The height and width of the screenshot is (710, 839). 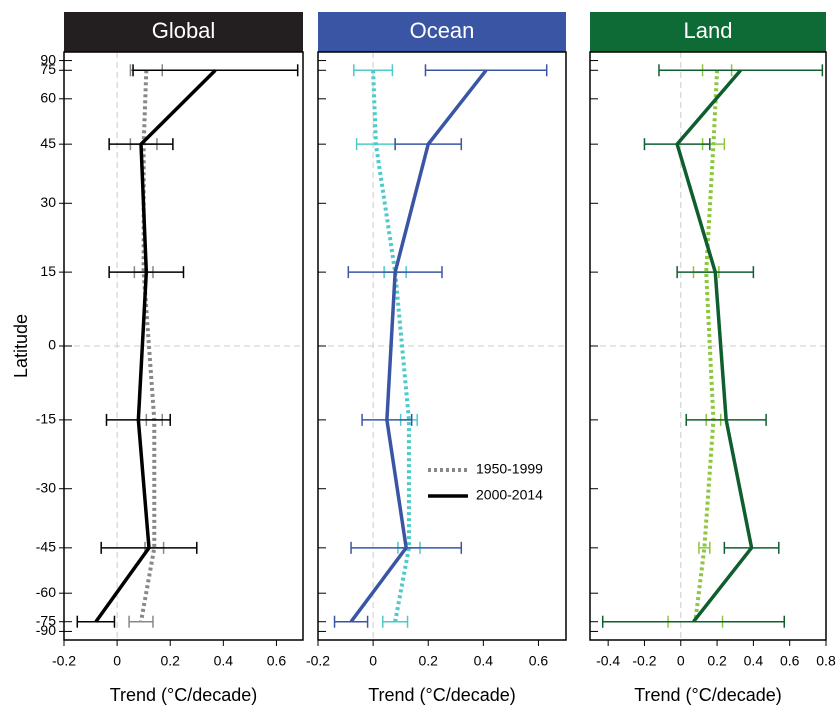 I want to click on y-tick-label: 75, so click(x=48, y=69).